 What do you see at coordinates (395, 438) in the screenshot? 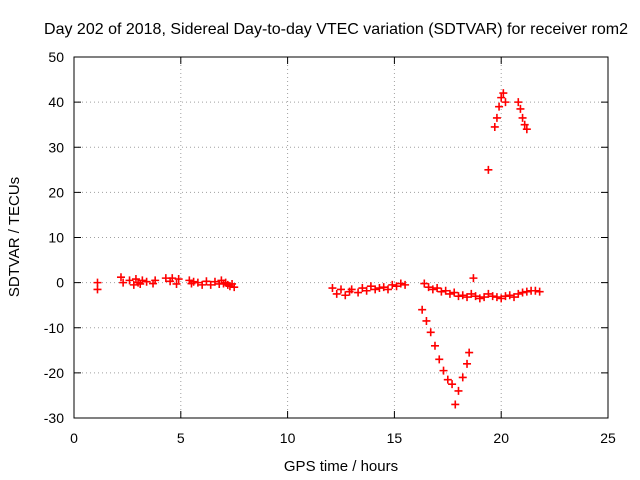
I see `x-tick-label: 15` at bounding box center [395, 438].